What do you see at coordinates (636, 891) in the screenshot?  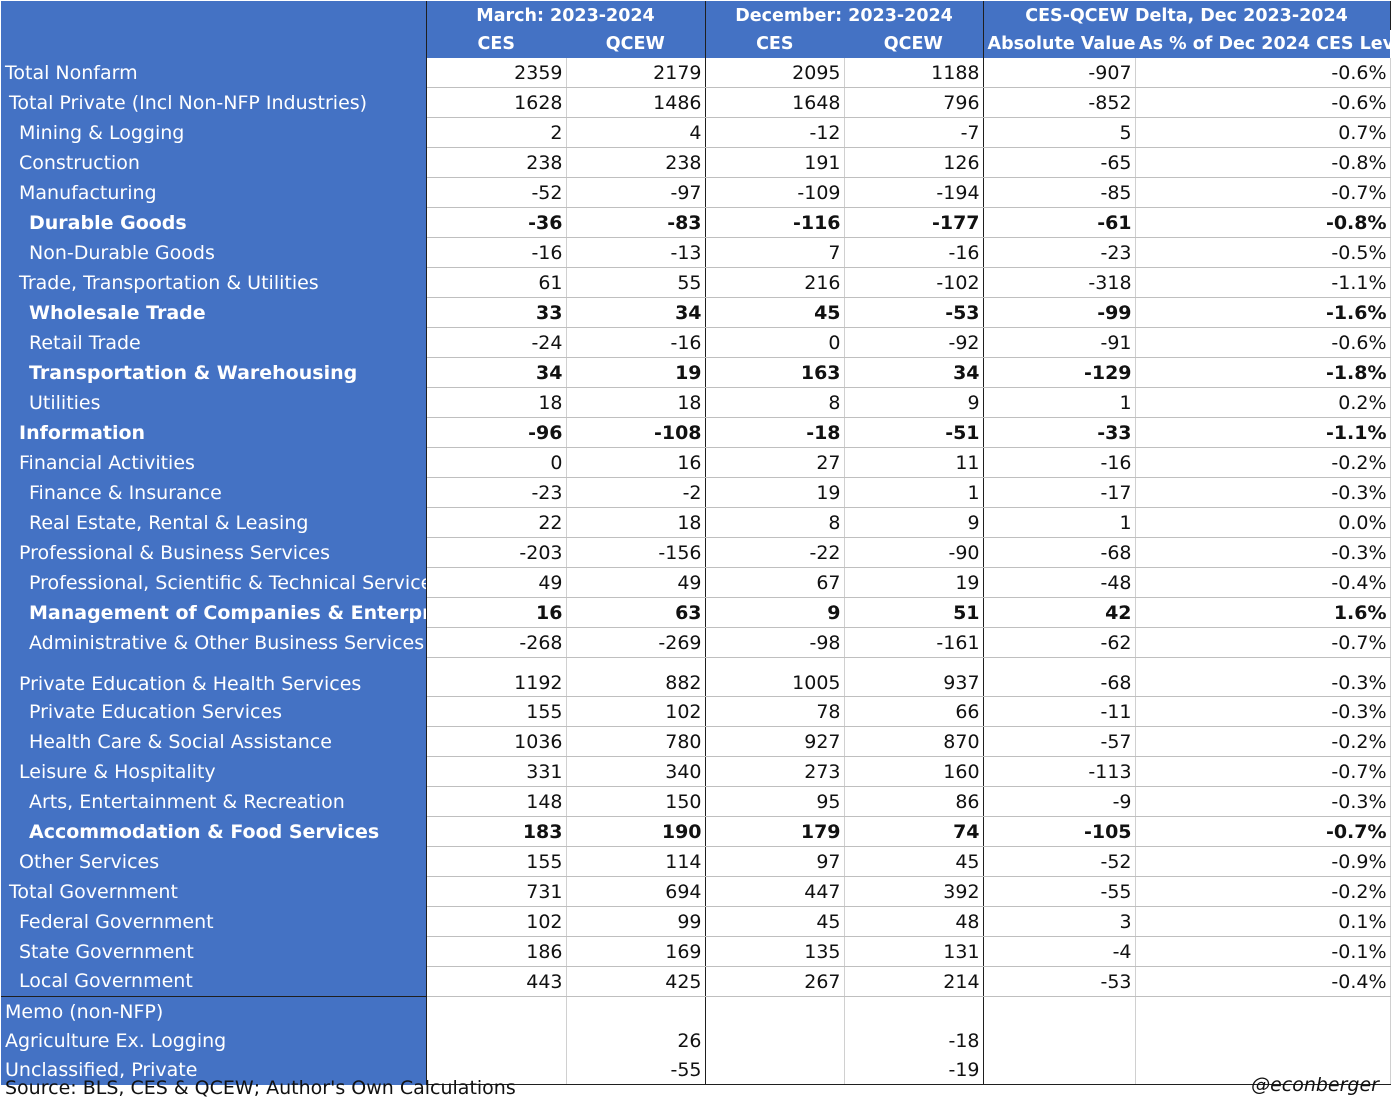 I see `cell-value: 694` at bounding box center [636, 891].